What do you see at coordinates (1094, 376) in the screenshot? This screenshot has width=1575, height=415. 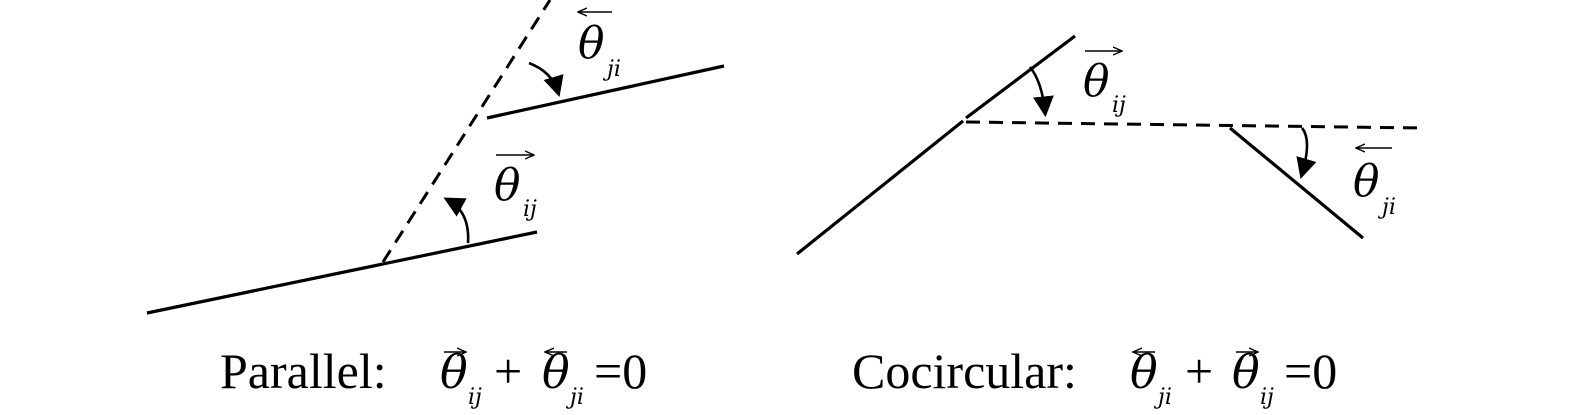 I see `caption-cocircular: Cocircular: θ ji + θ ij =0` at bounding box center [1094, 376].